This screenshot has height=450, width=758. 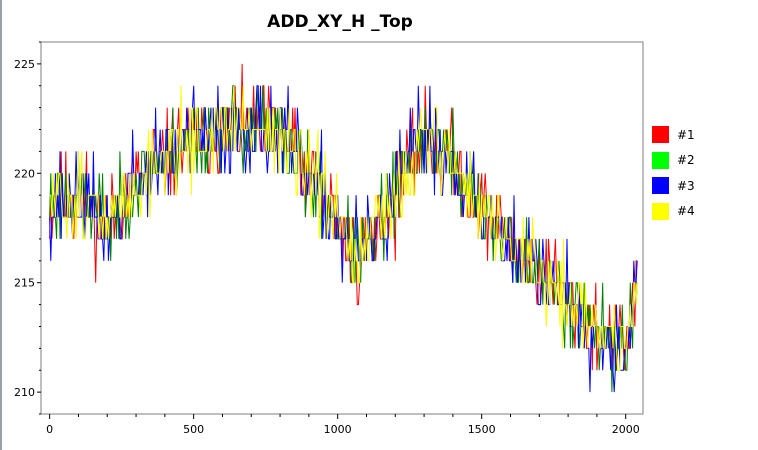 What do you see at coordinates (673, 212) in the screenshot?
I see `legend-item-4: #4` at bounding box center [673, 212].